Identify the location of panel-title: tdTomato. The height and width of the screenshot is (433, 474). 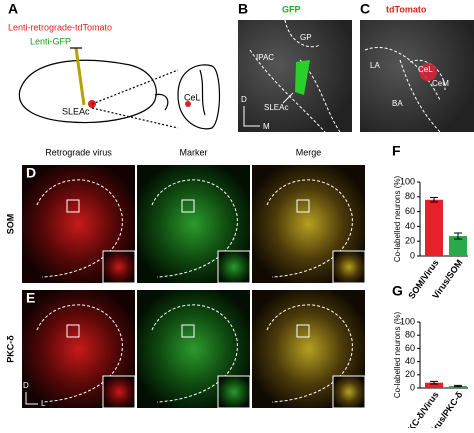
(406, 9).